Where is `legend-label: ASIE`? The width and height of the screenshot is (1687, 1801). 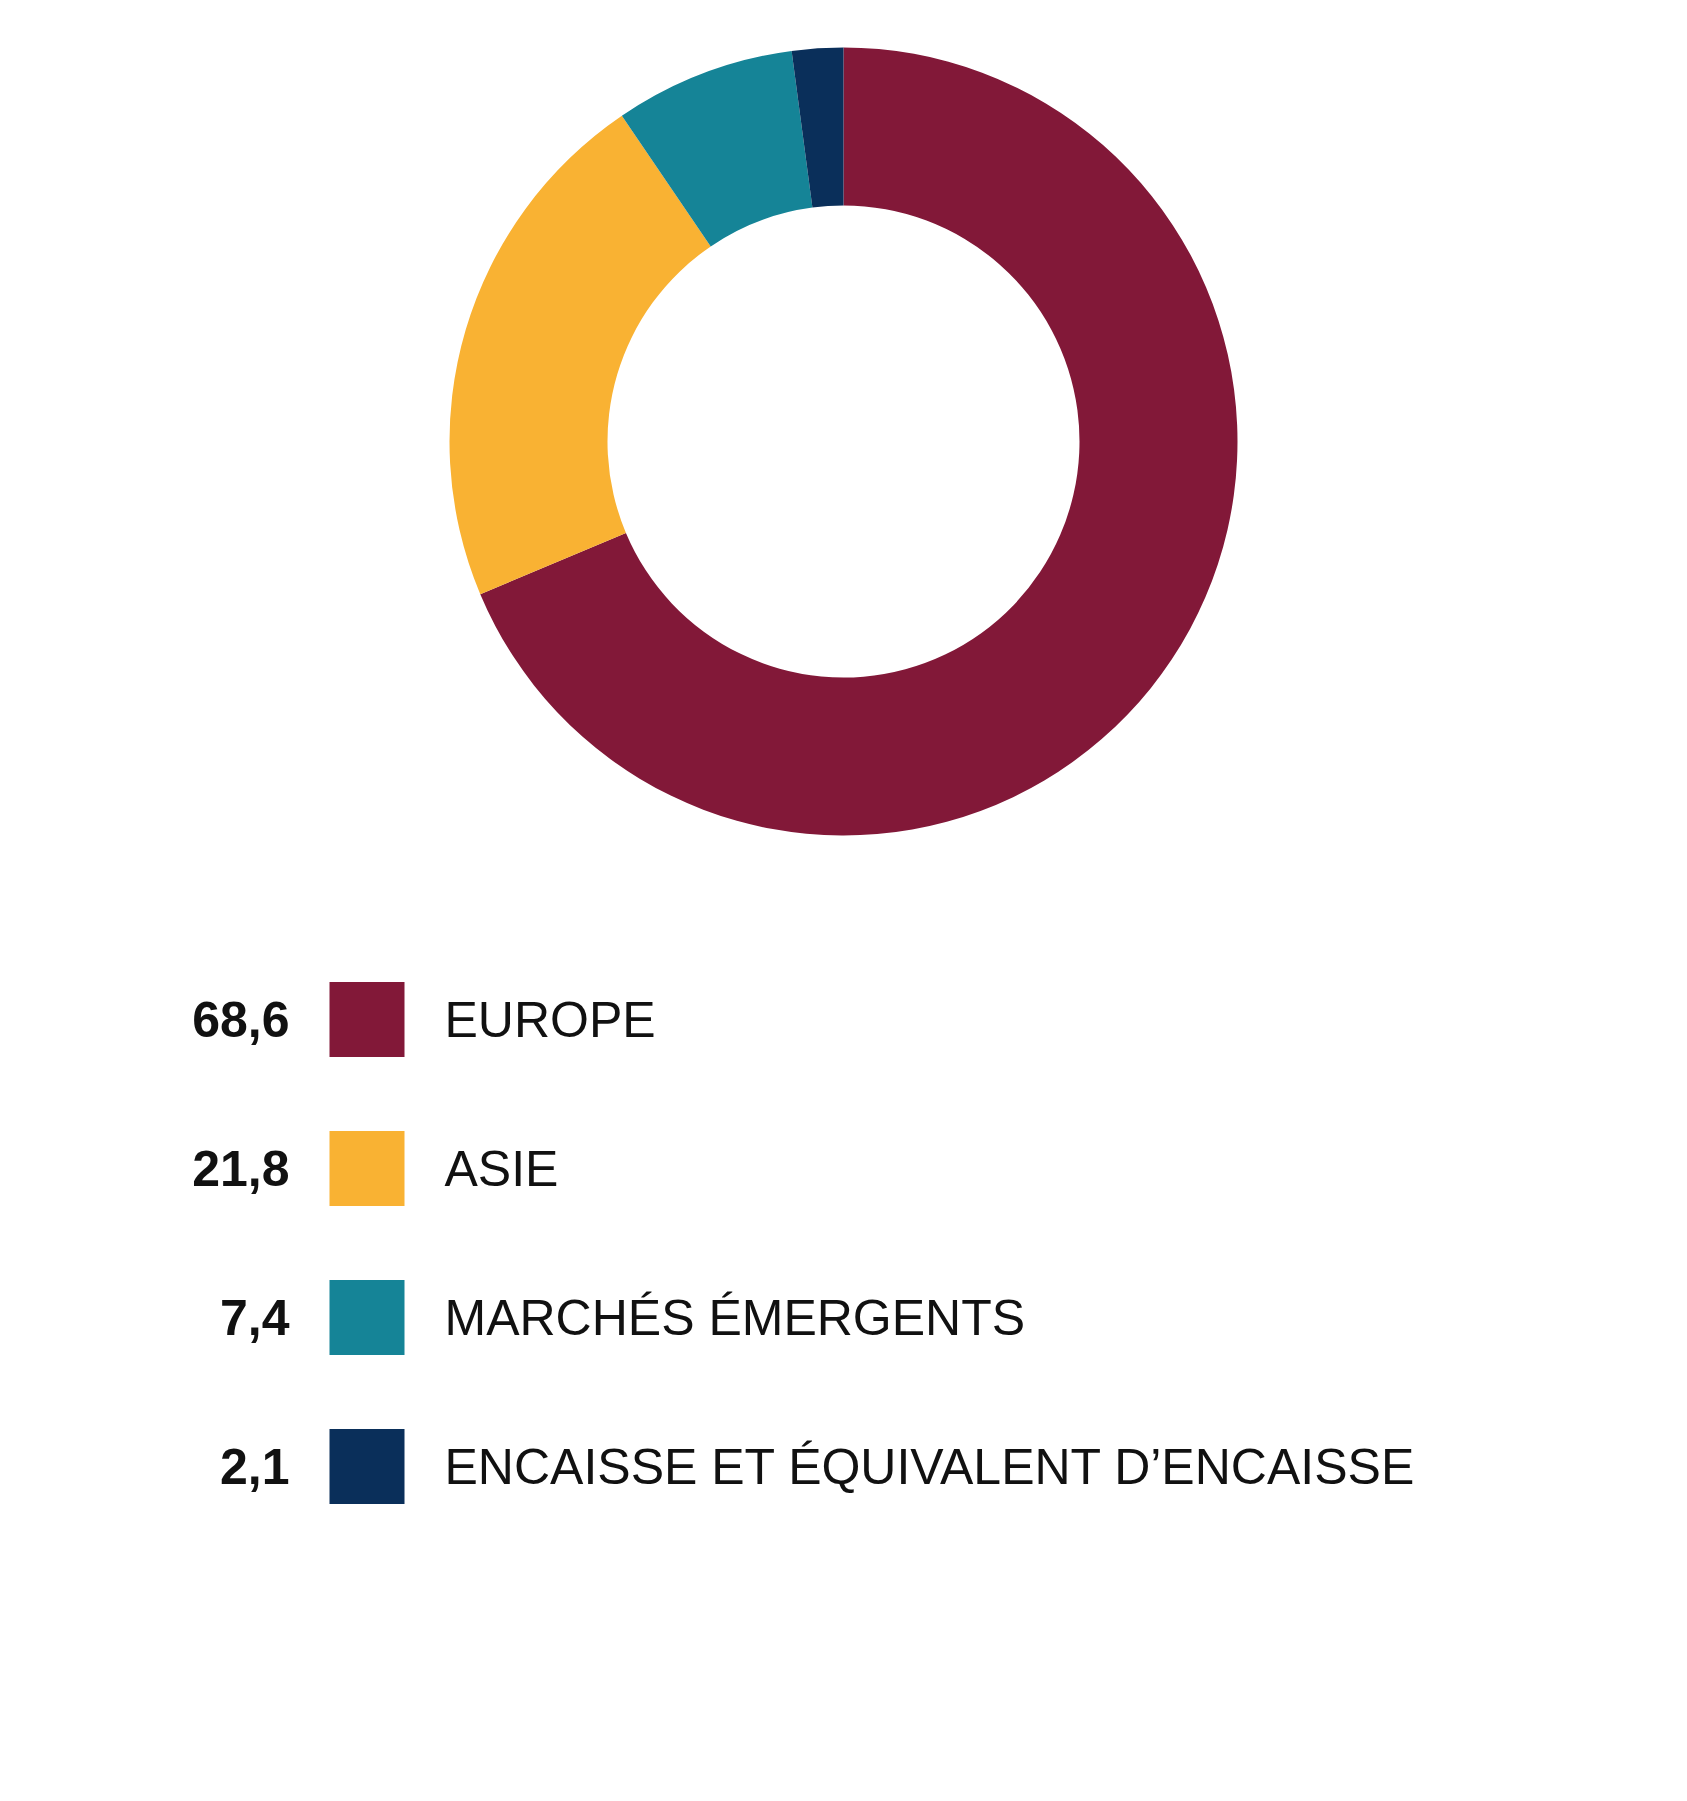 legend-label: ASIE is located at coordinates (501, 1168).